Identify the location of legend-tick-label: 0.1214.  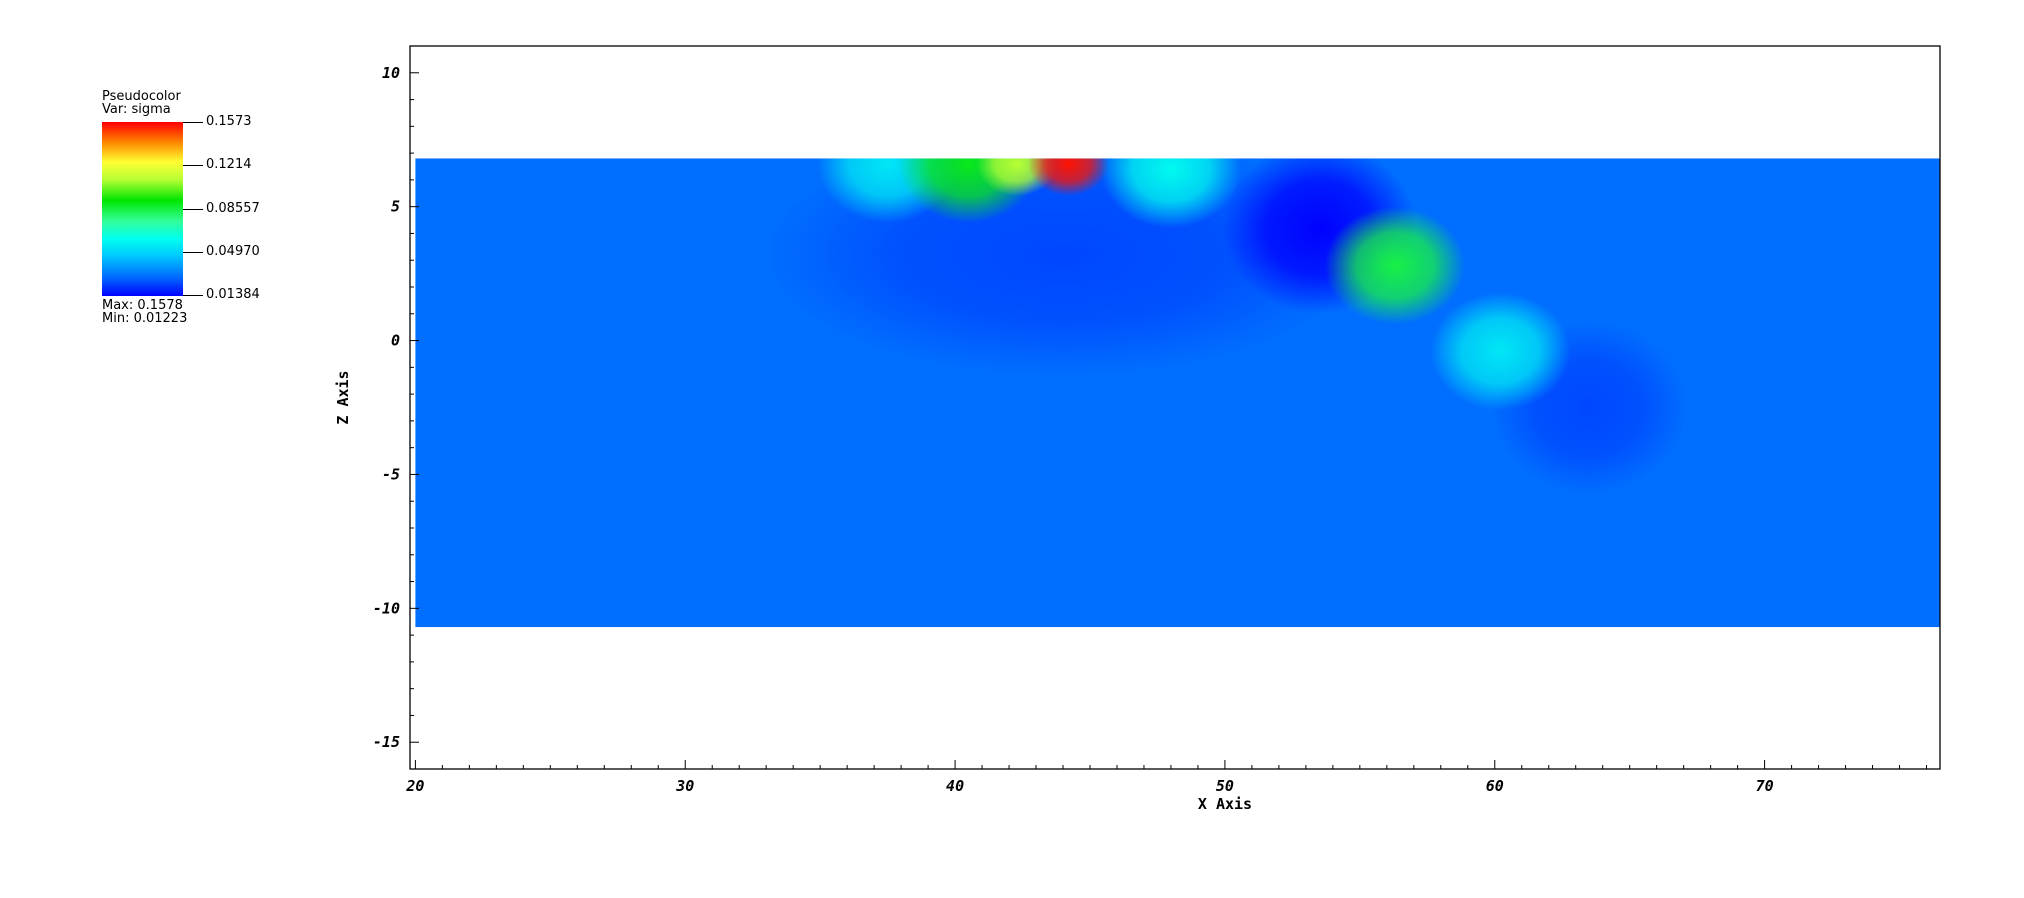
(229, 164).